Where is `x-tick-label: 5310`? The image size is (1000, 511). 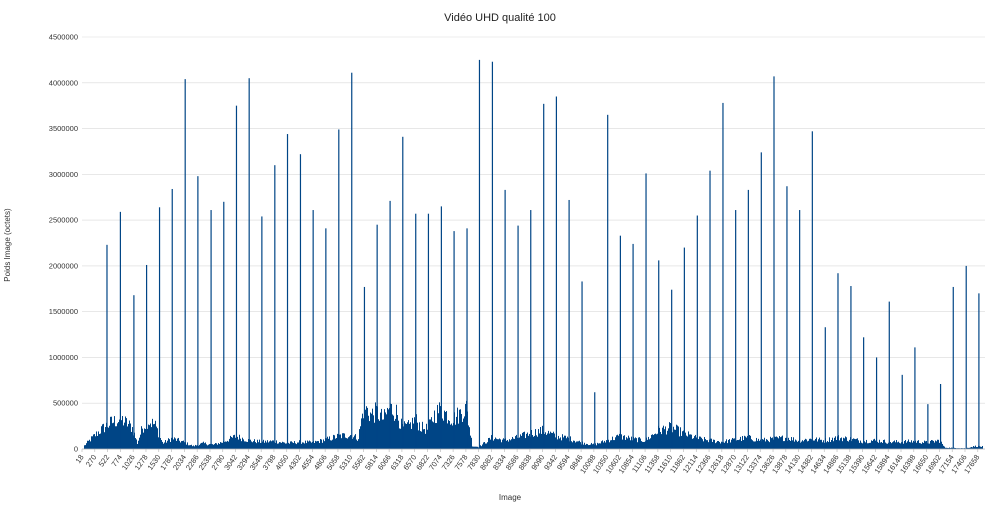
x-tick-label: 5310 is located at coordinates (345, 462).